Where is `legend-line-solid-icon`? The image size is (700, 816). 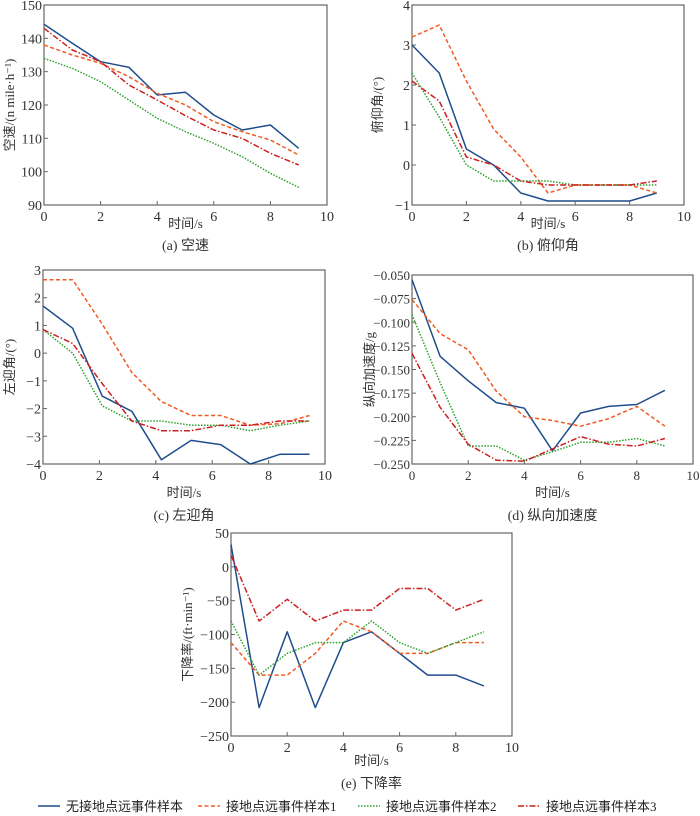
legend-line-solid-icon is located at coordinates (49, 805).